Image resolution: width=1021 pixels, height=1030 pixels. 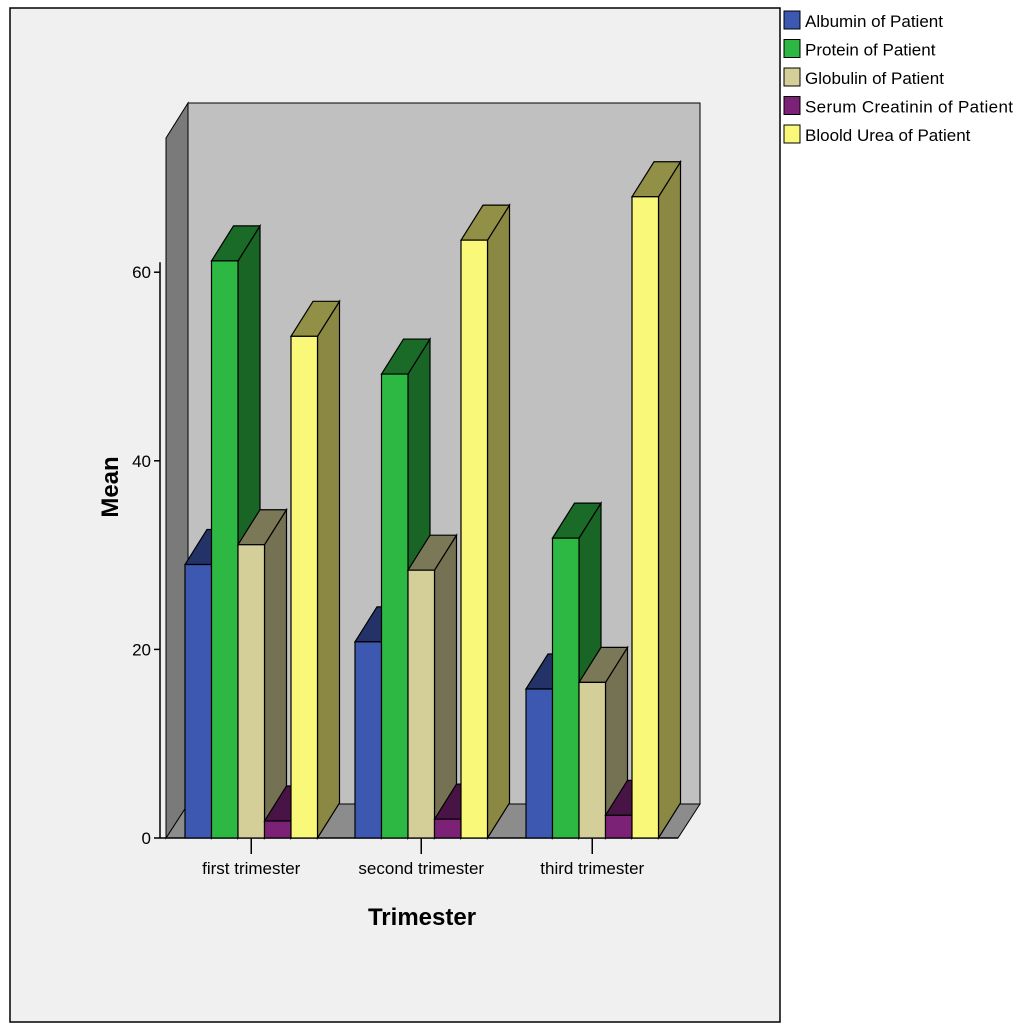 I want to click on legend-item-label: Globulin of Patient, so click(x=874, y=78).